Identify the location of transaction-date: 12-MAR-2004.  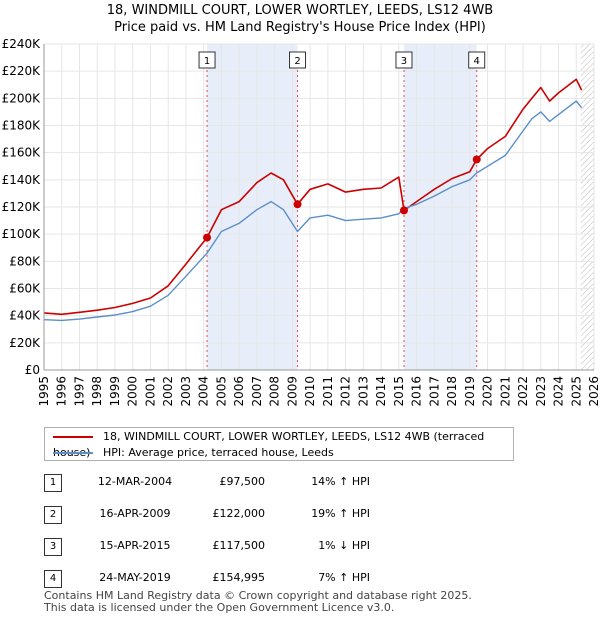
(135, 481).